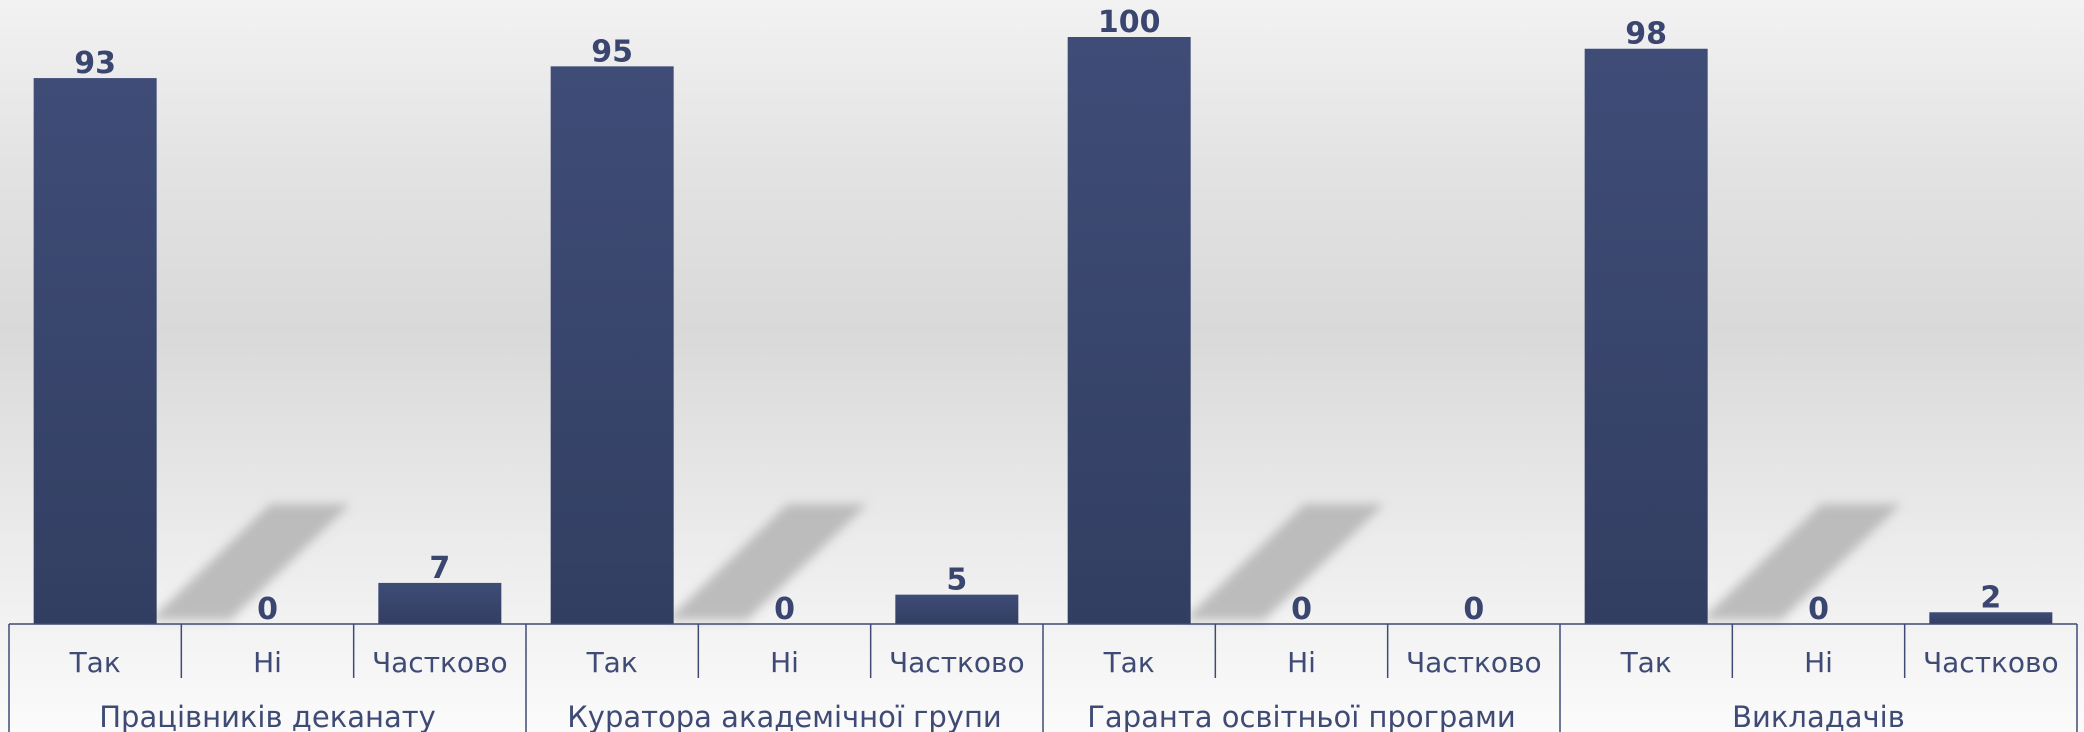  What do you see at coordinates (1990, 597) in the screenshot?
I see `value-label: 2` at bounding box center [1990, 597].